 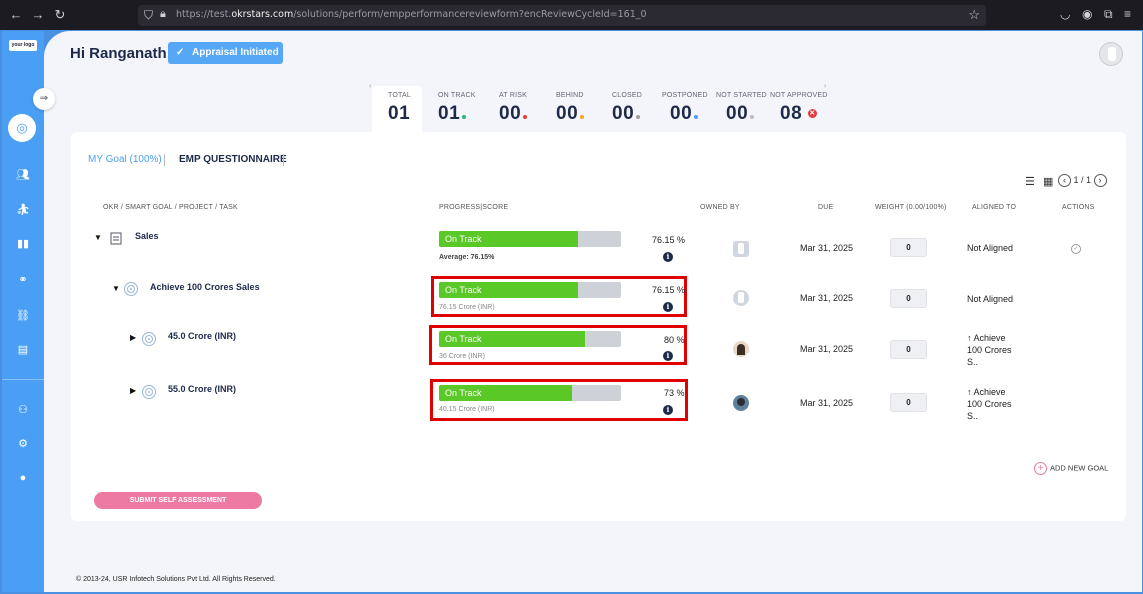 I want to click on stat-on-track: ON TRACK 01, so click(x=457, y=108).